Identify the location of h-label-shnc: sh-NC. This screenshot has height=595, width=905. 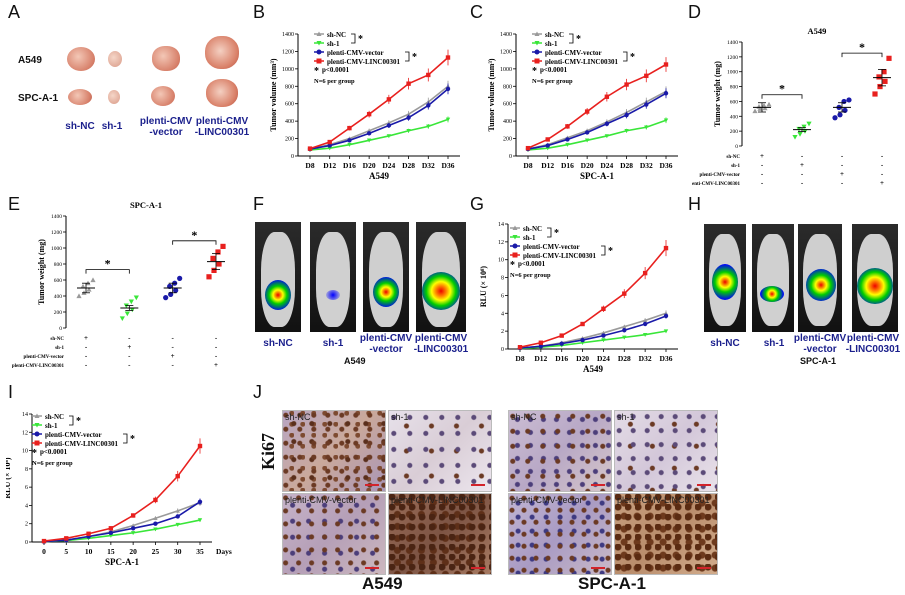
(725, 343).